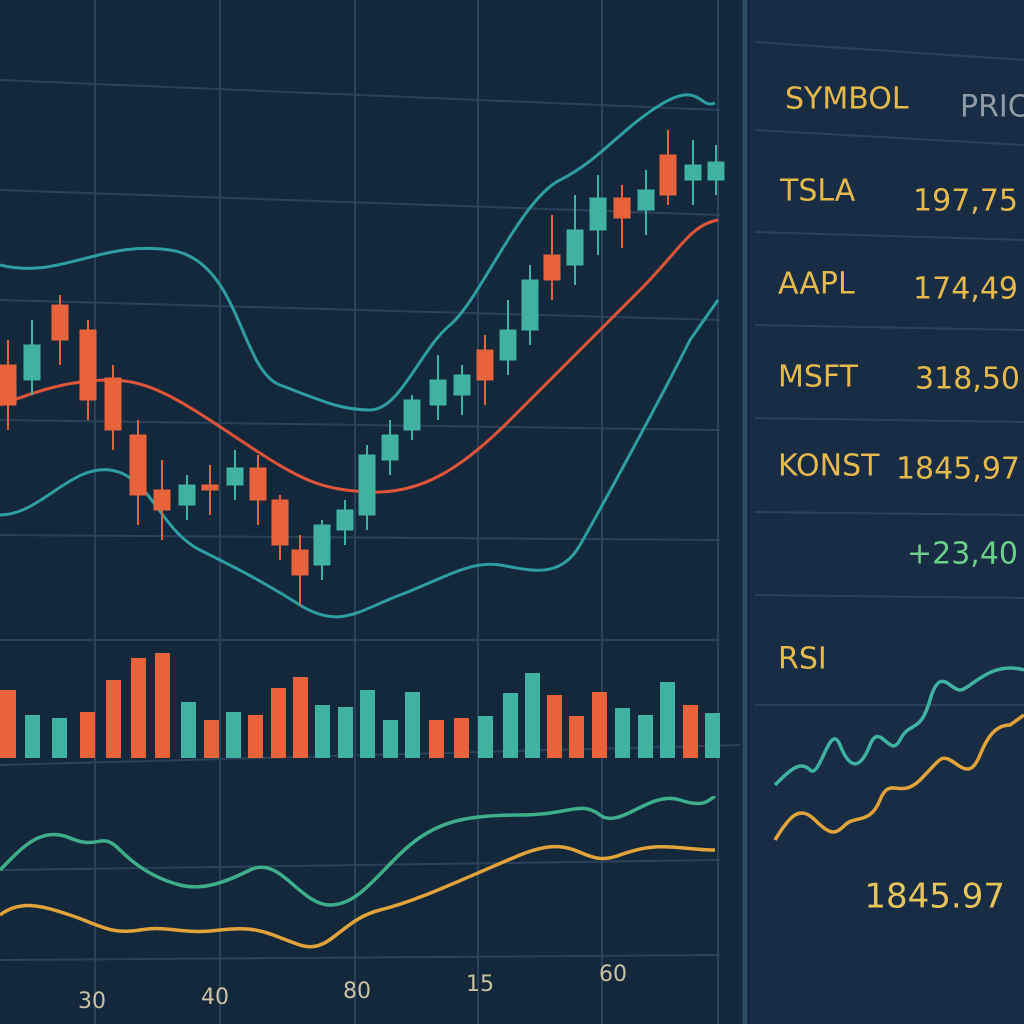 The height and width of the screenshot is (1024, 1024). What do you see at coordinates (802, 659) in the screenshot?
I see `indicator-title: RSI` at bounding box center [802, 659].